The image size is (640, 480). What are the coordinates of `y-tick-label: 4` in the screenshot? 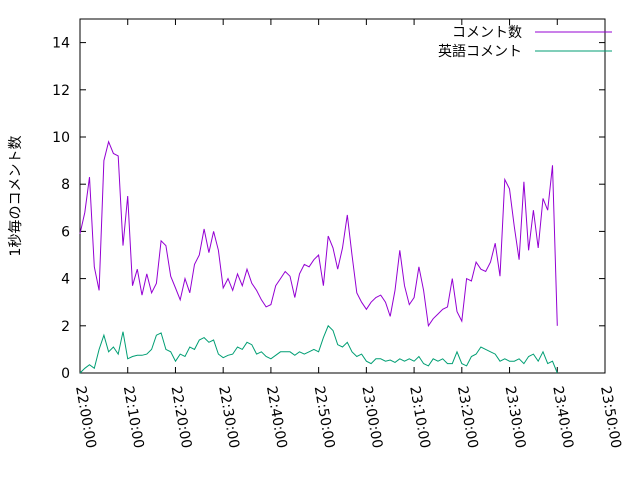 It's located at (65, 280).